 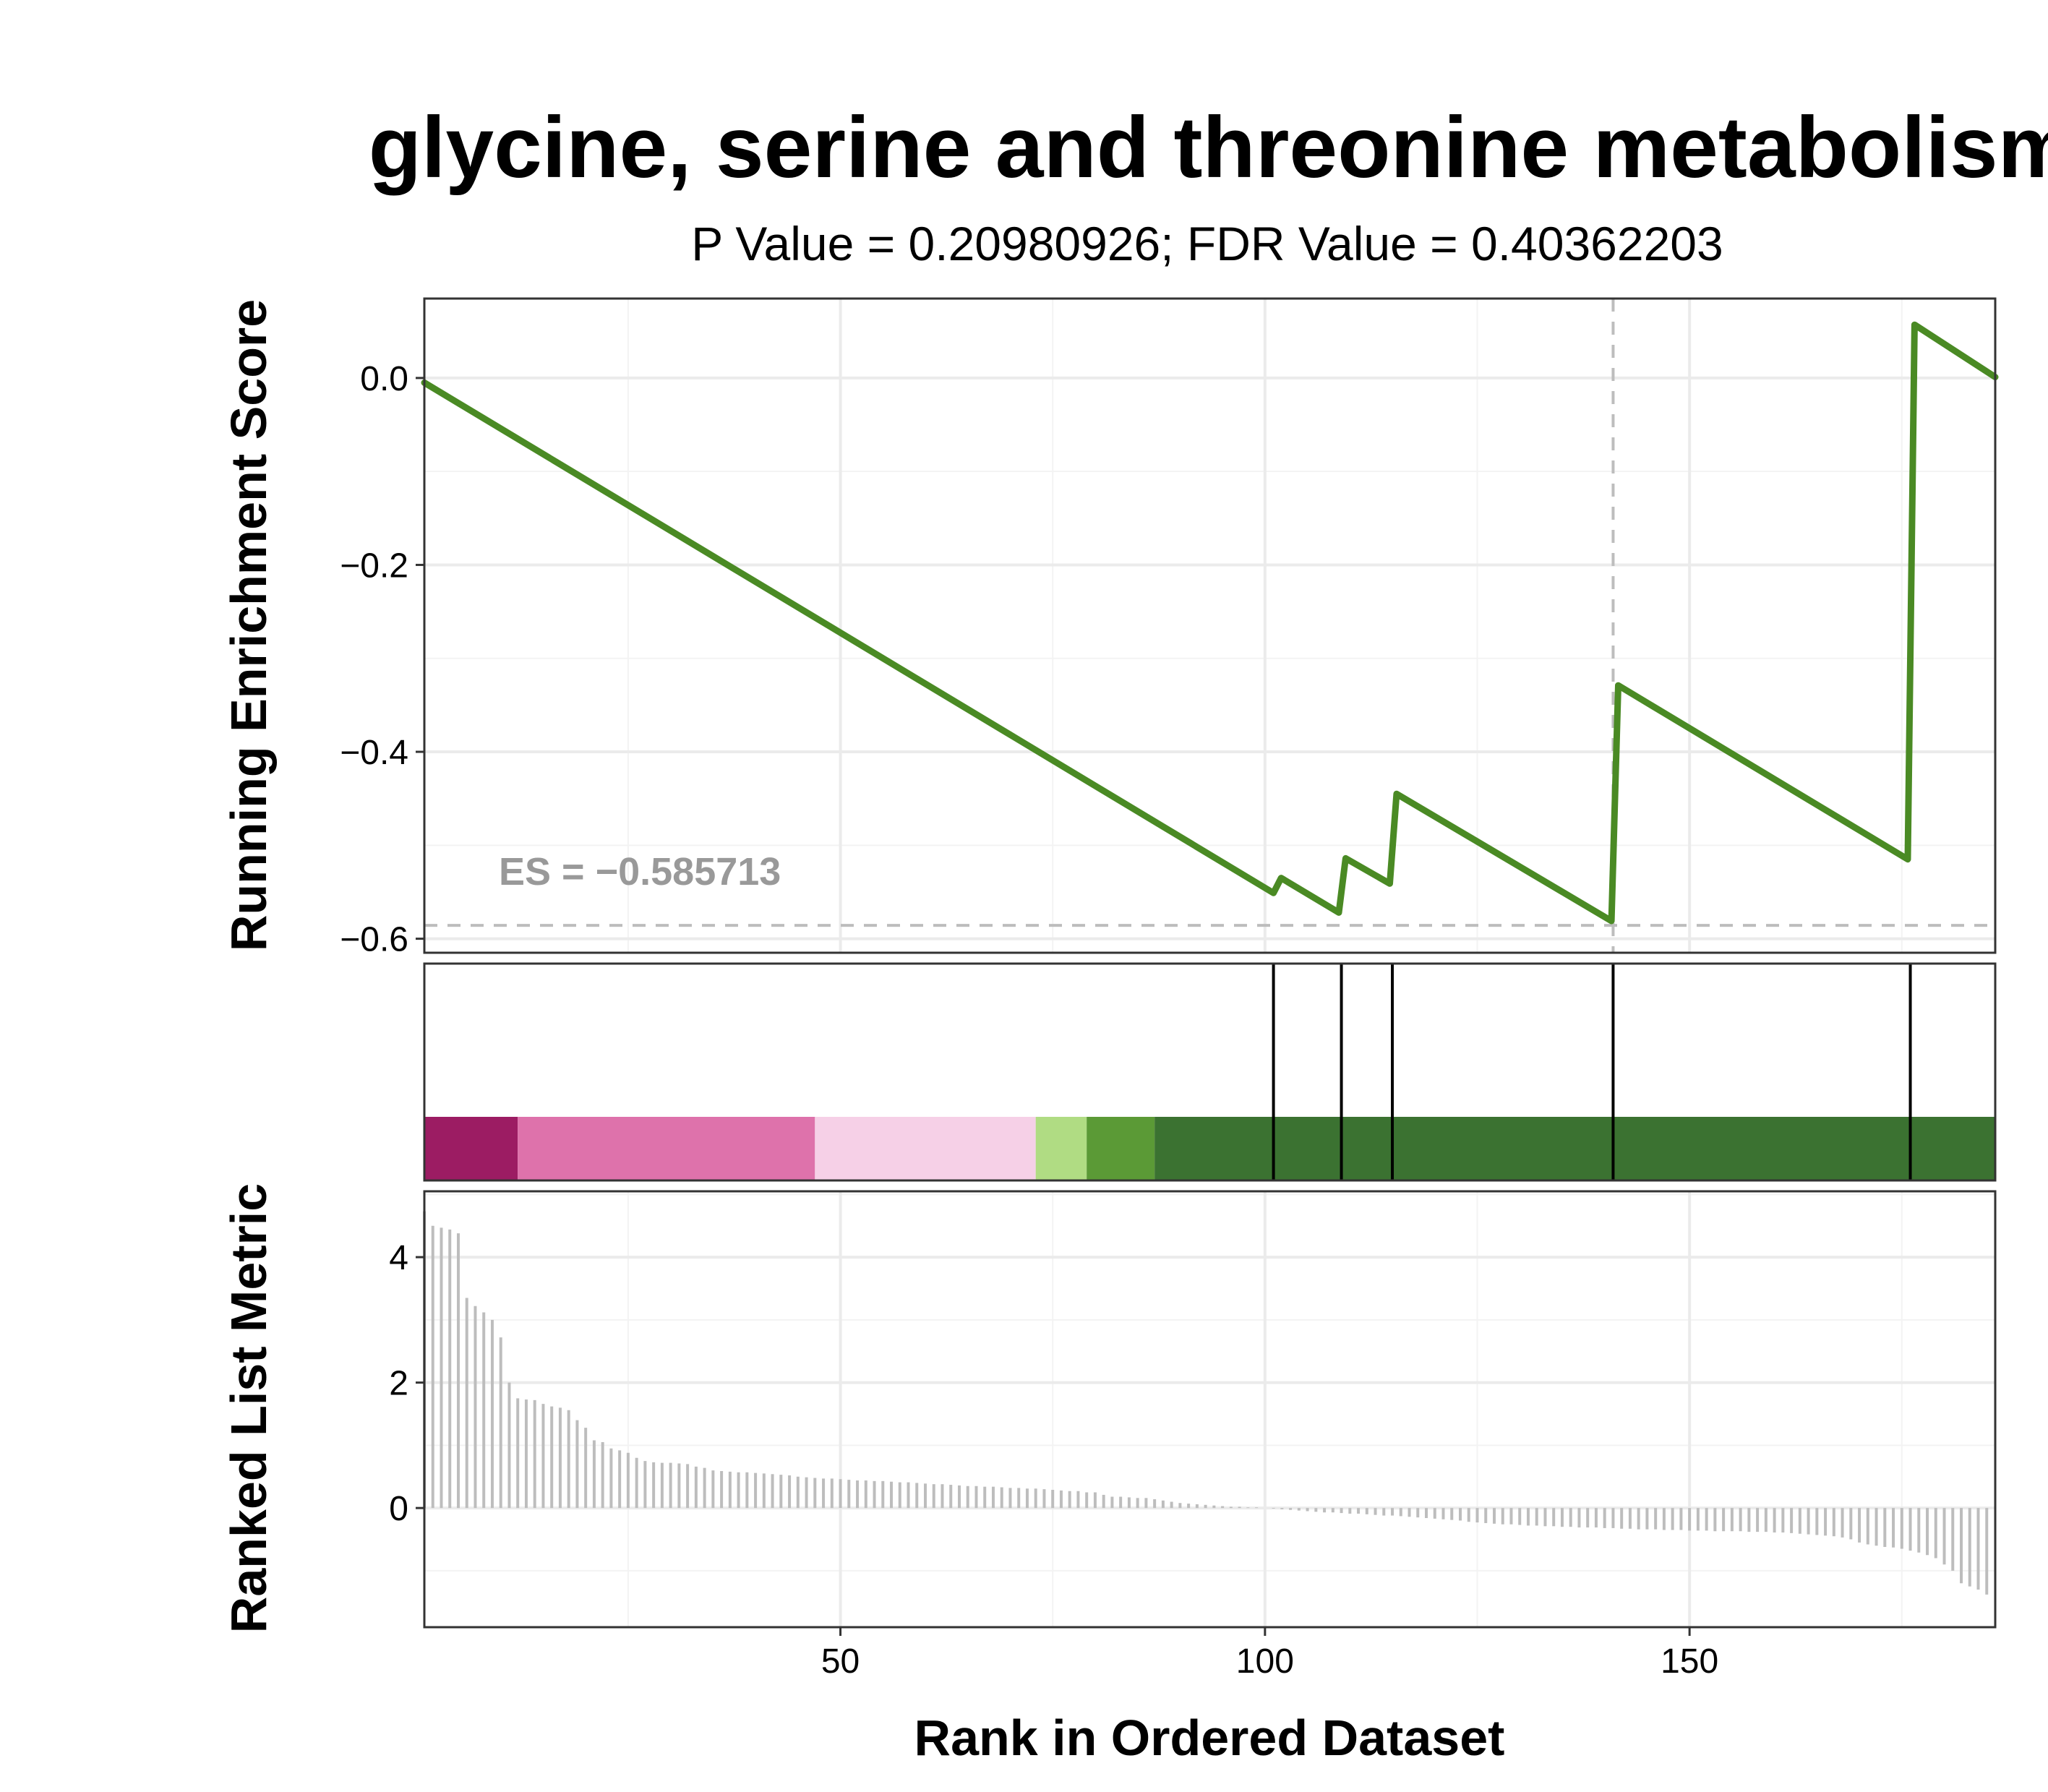 I want to click on x-tick-label: 100, so click(x=1265, y=1661).